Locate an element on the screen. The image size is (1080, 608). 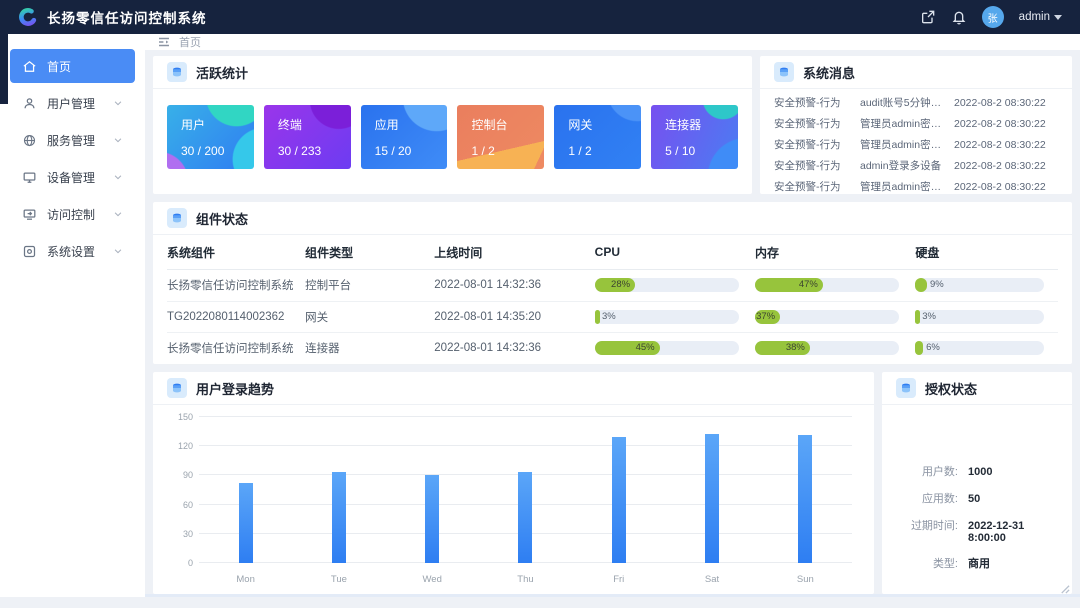
progress-track: 38% is located at coordinates (827, 348).